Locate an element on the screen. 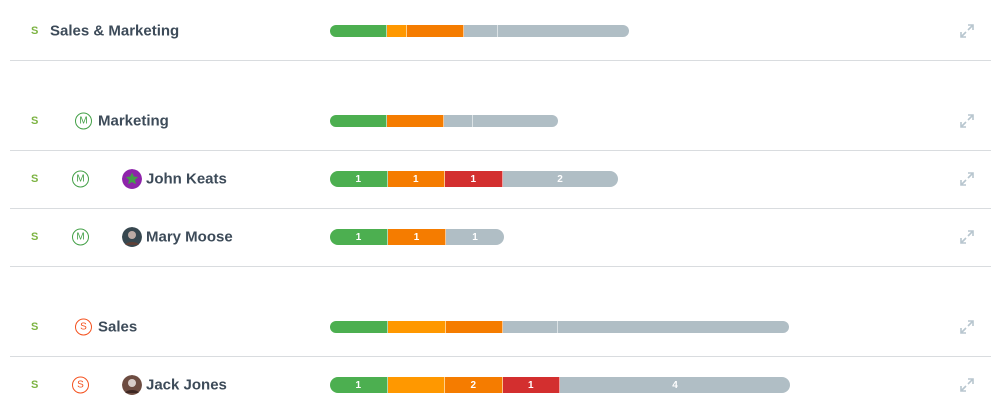 Image resolution: width=1000 pixels, height=414 pixels. row-name: Mary Moose is located at coordinates (189, 237).